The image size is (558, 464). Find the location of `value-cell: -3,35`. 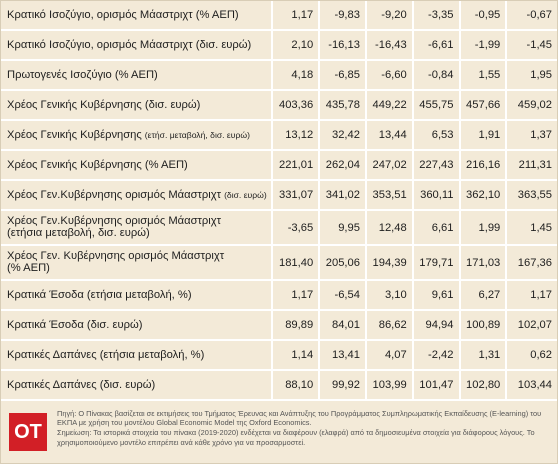

value-cell: -3,35 is located at coordinates (437, 15).